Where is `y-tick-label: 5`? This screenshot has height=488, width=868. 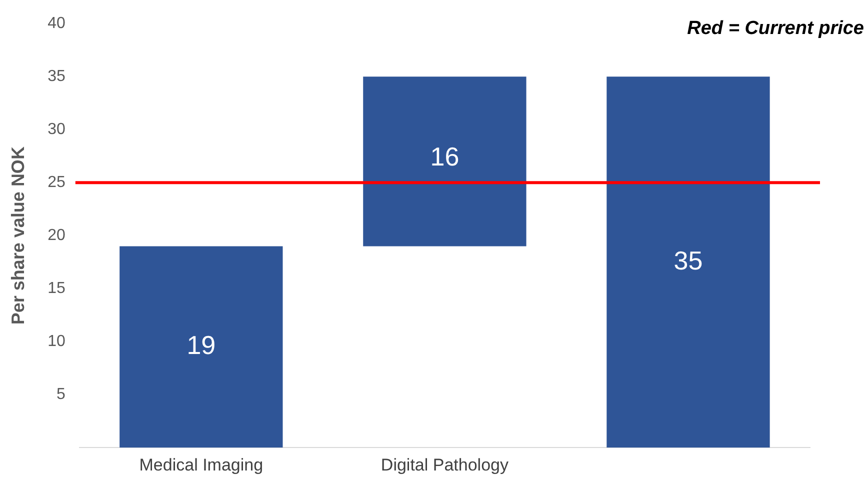
y-tick-label: 5 is located at coordinates (61, 395).